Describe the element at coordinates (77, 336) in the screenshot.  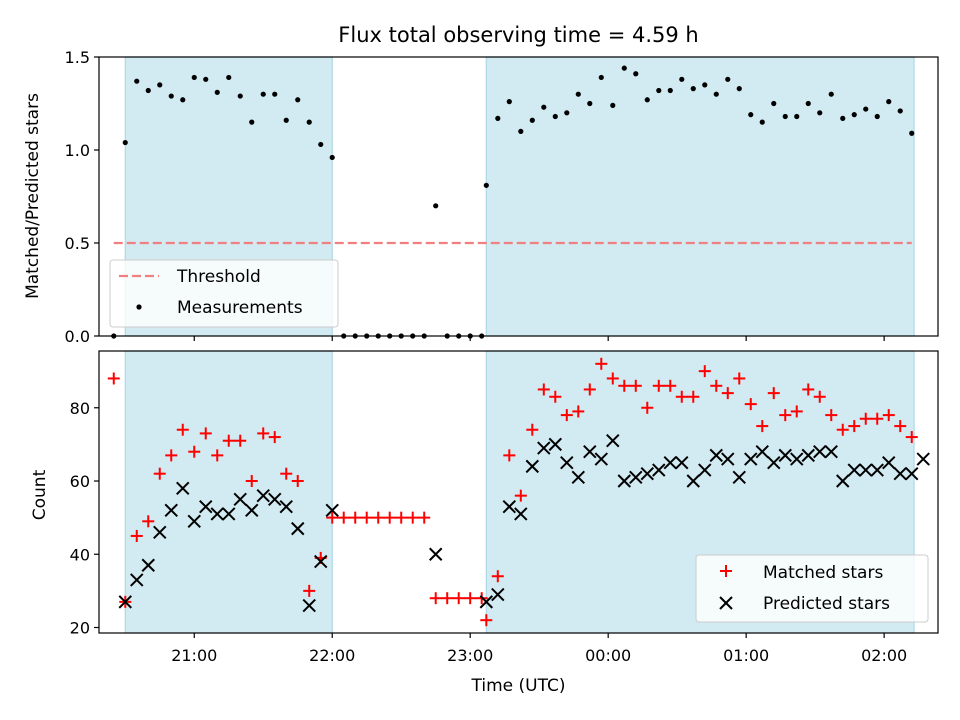
I see `y-tick-label: 0.0` at that location.